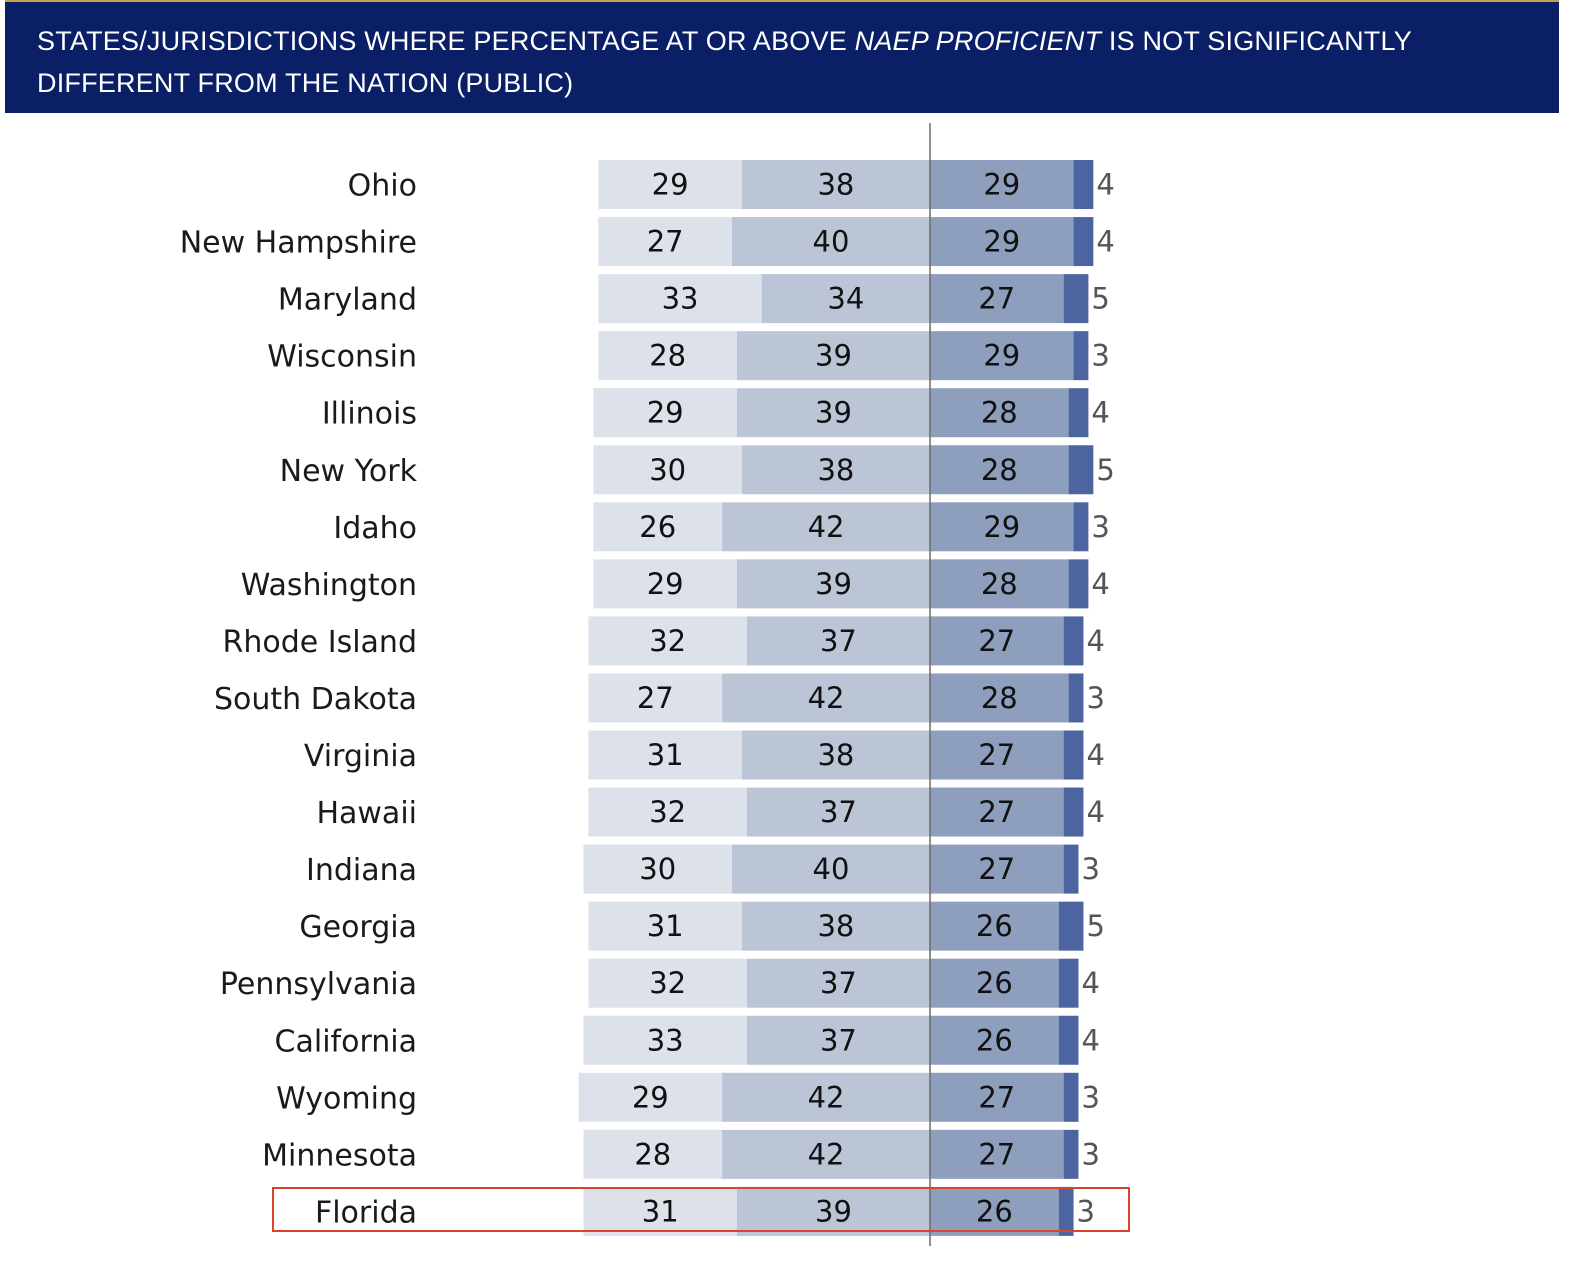 The height and width of the screenshot is (1266, 1594). Describe the element at coordinates (375, 528) in the screenshot. I see `state-label: Idaho` at that location.